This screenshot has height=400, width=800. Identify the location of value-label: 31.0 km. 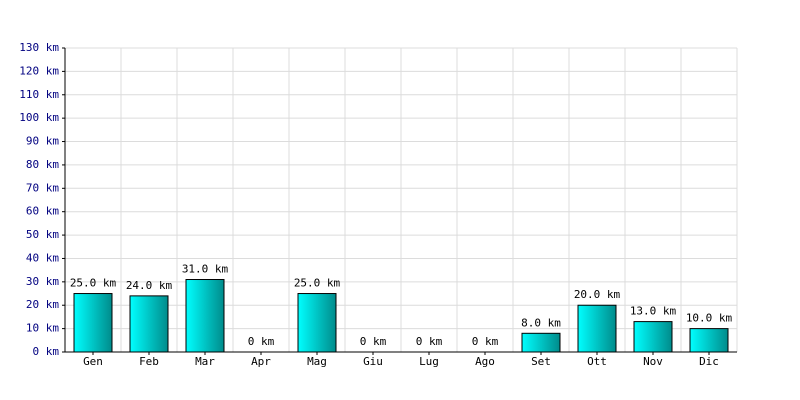
(205, 269).